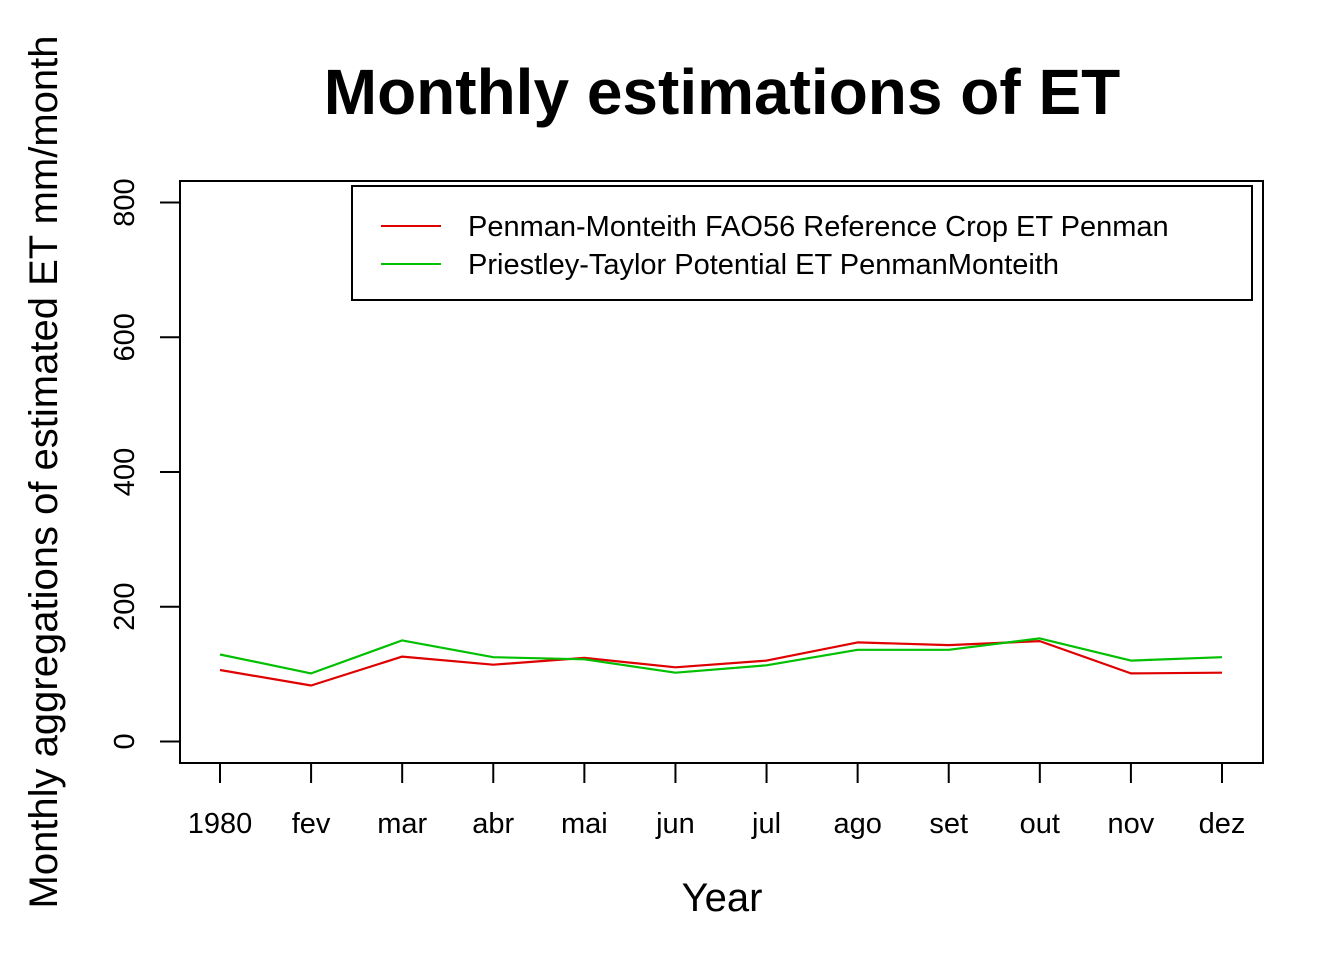 The width and height of the screenshot is (1344, 960). I want to click on series-layer, so click(721, 662).